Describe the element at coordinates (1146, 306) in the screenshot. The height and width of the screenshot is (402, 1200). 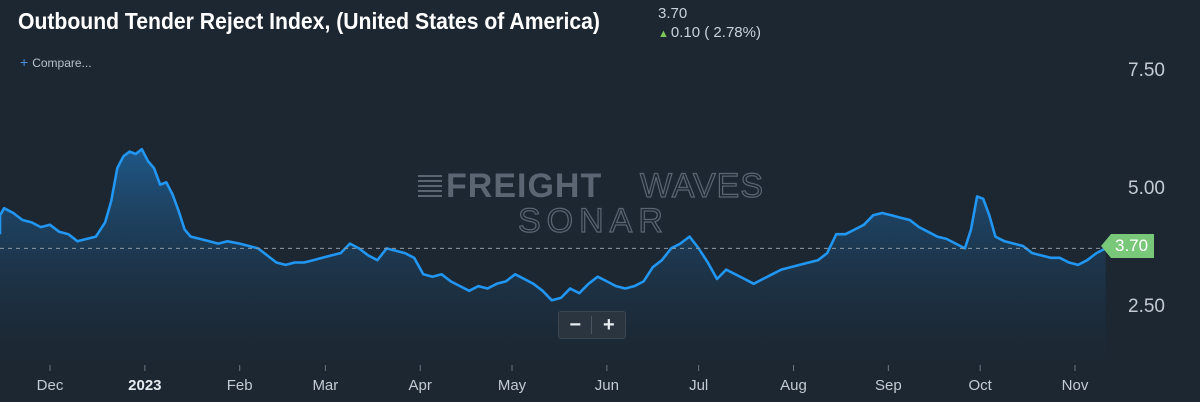
I see `y-tick-label: 2.50` at that location.